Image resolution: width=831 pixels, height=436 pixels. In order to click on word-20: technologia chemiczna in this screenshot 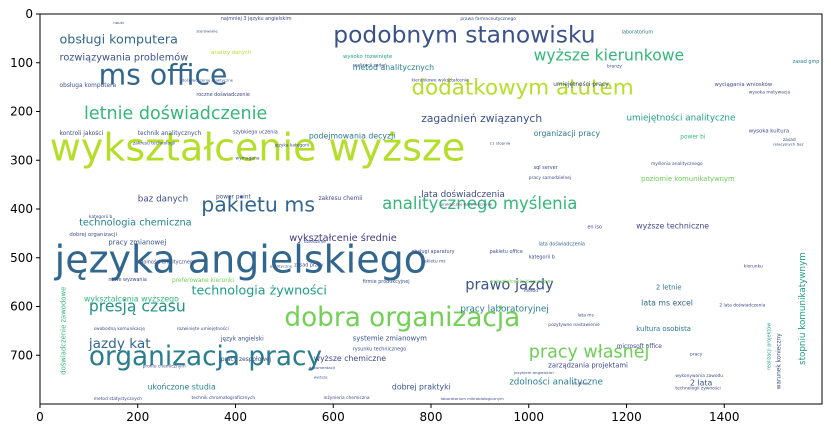, I will do `click(135, 223)`.